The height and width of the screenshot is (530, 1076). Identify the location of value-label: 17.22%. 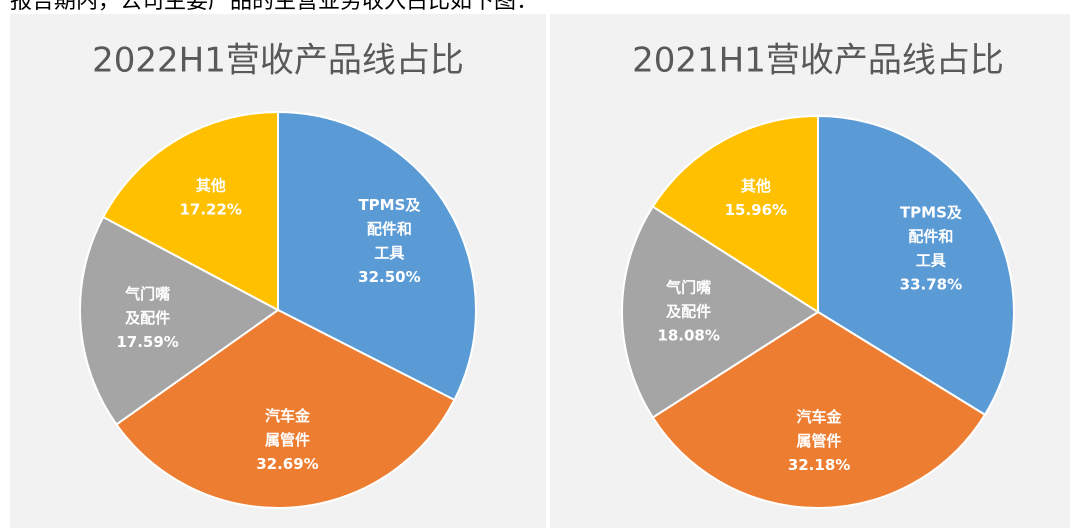
(210, 209).